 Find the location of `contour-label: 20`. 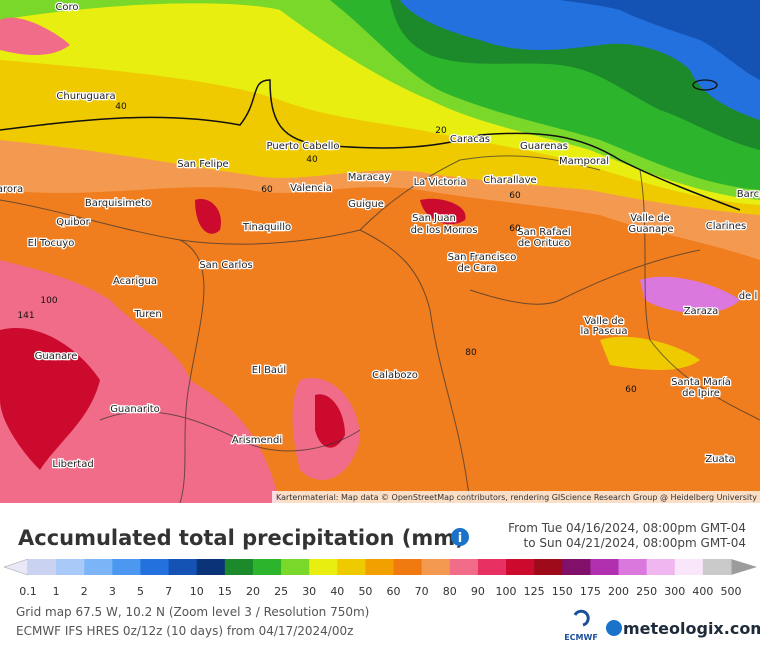

contour-label: 20 is located at coordinates (441, 131).